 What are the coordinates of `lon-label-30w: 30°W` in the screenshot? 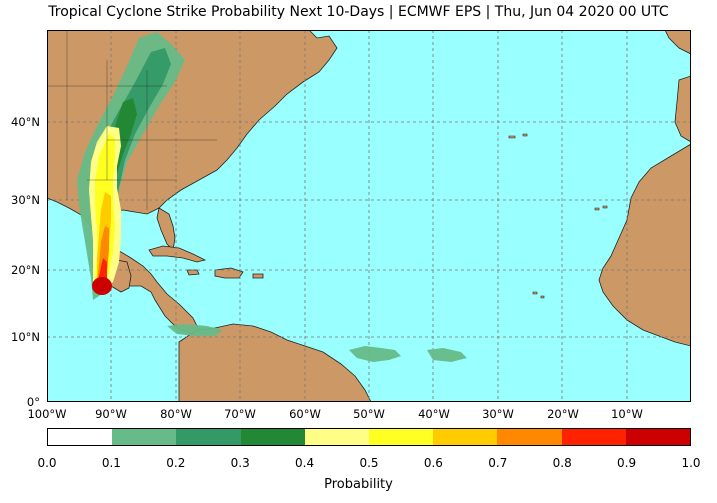 It's located at (498, 414).